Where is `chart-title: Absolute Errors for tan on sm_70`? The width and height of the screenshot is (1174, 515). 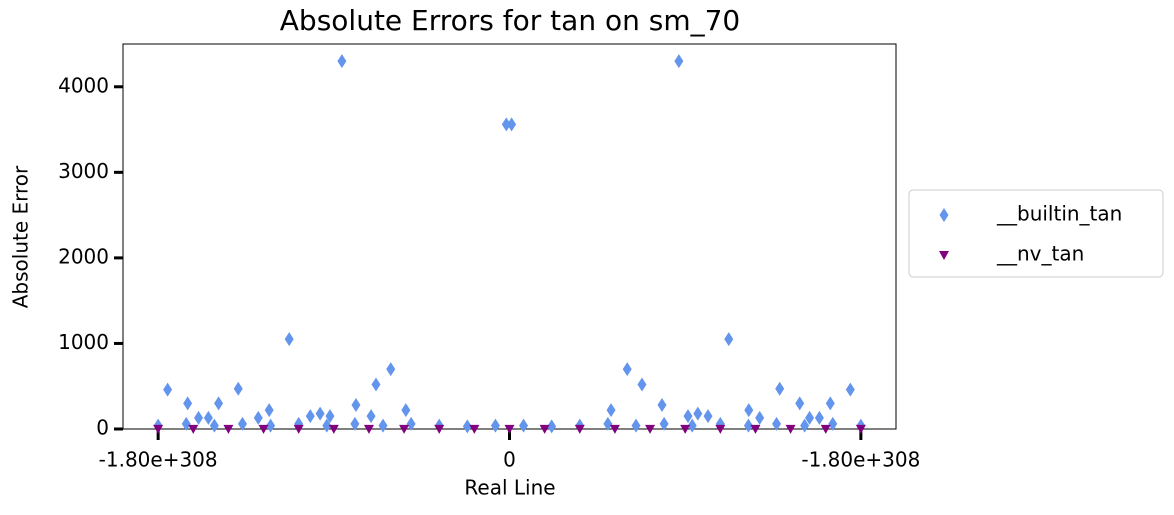 chart-title: Absolute Errors for tan on sm_70 is located at coordinates (510, 20).